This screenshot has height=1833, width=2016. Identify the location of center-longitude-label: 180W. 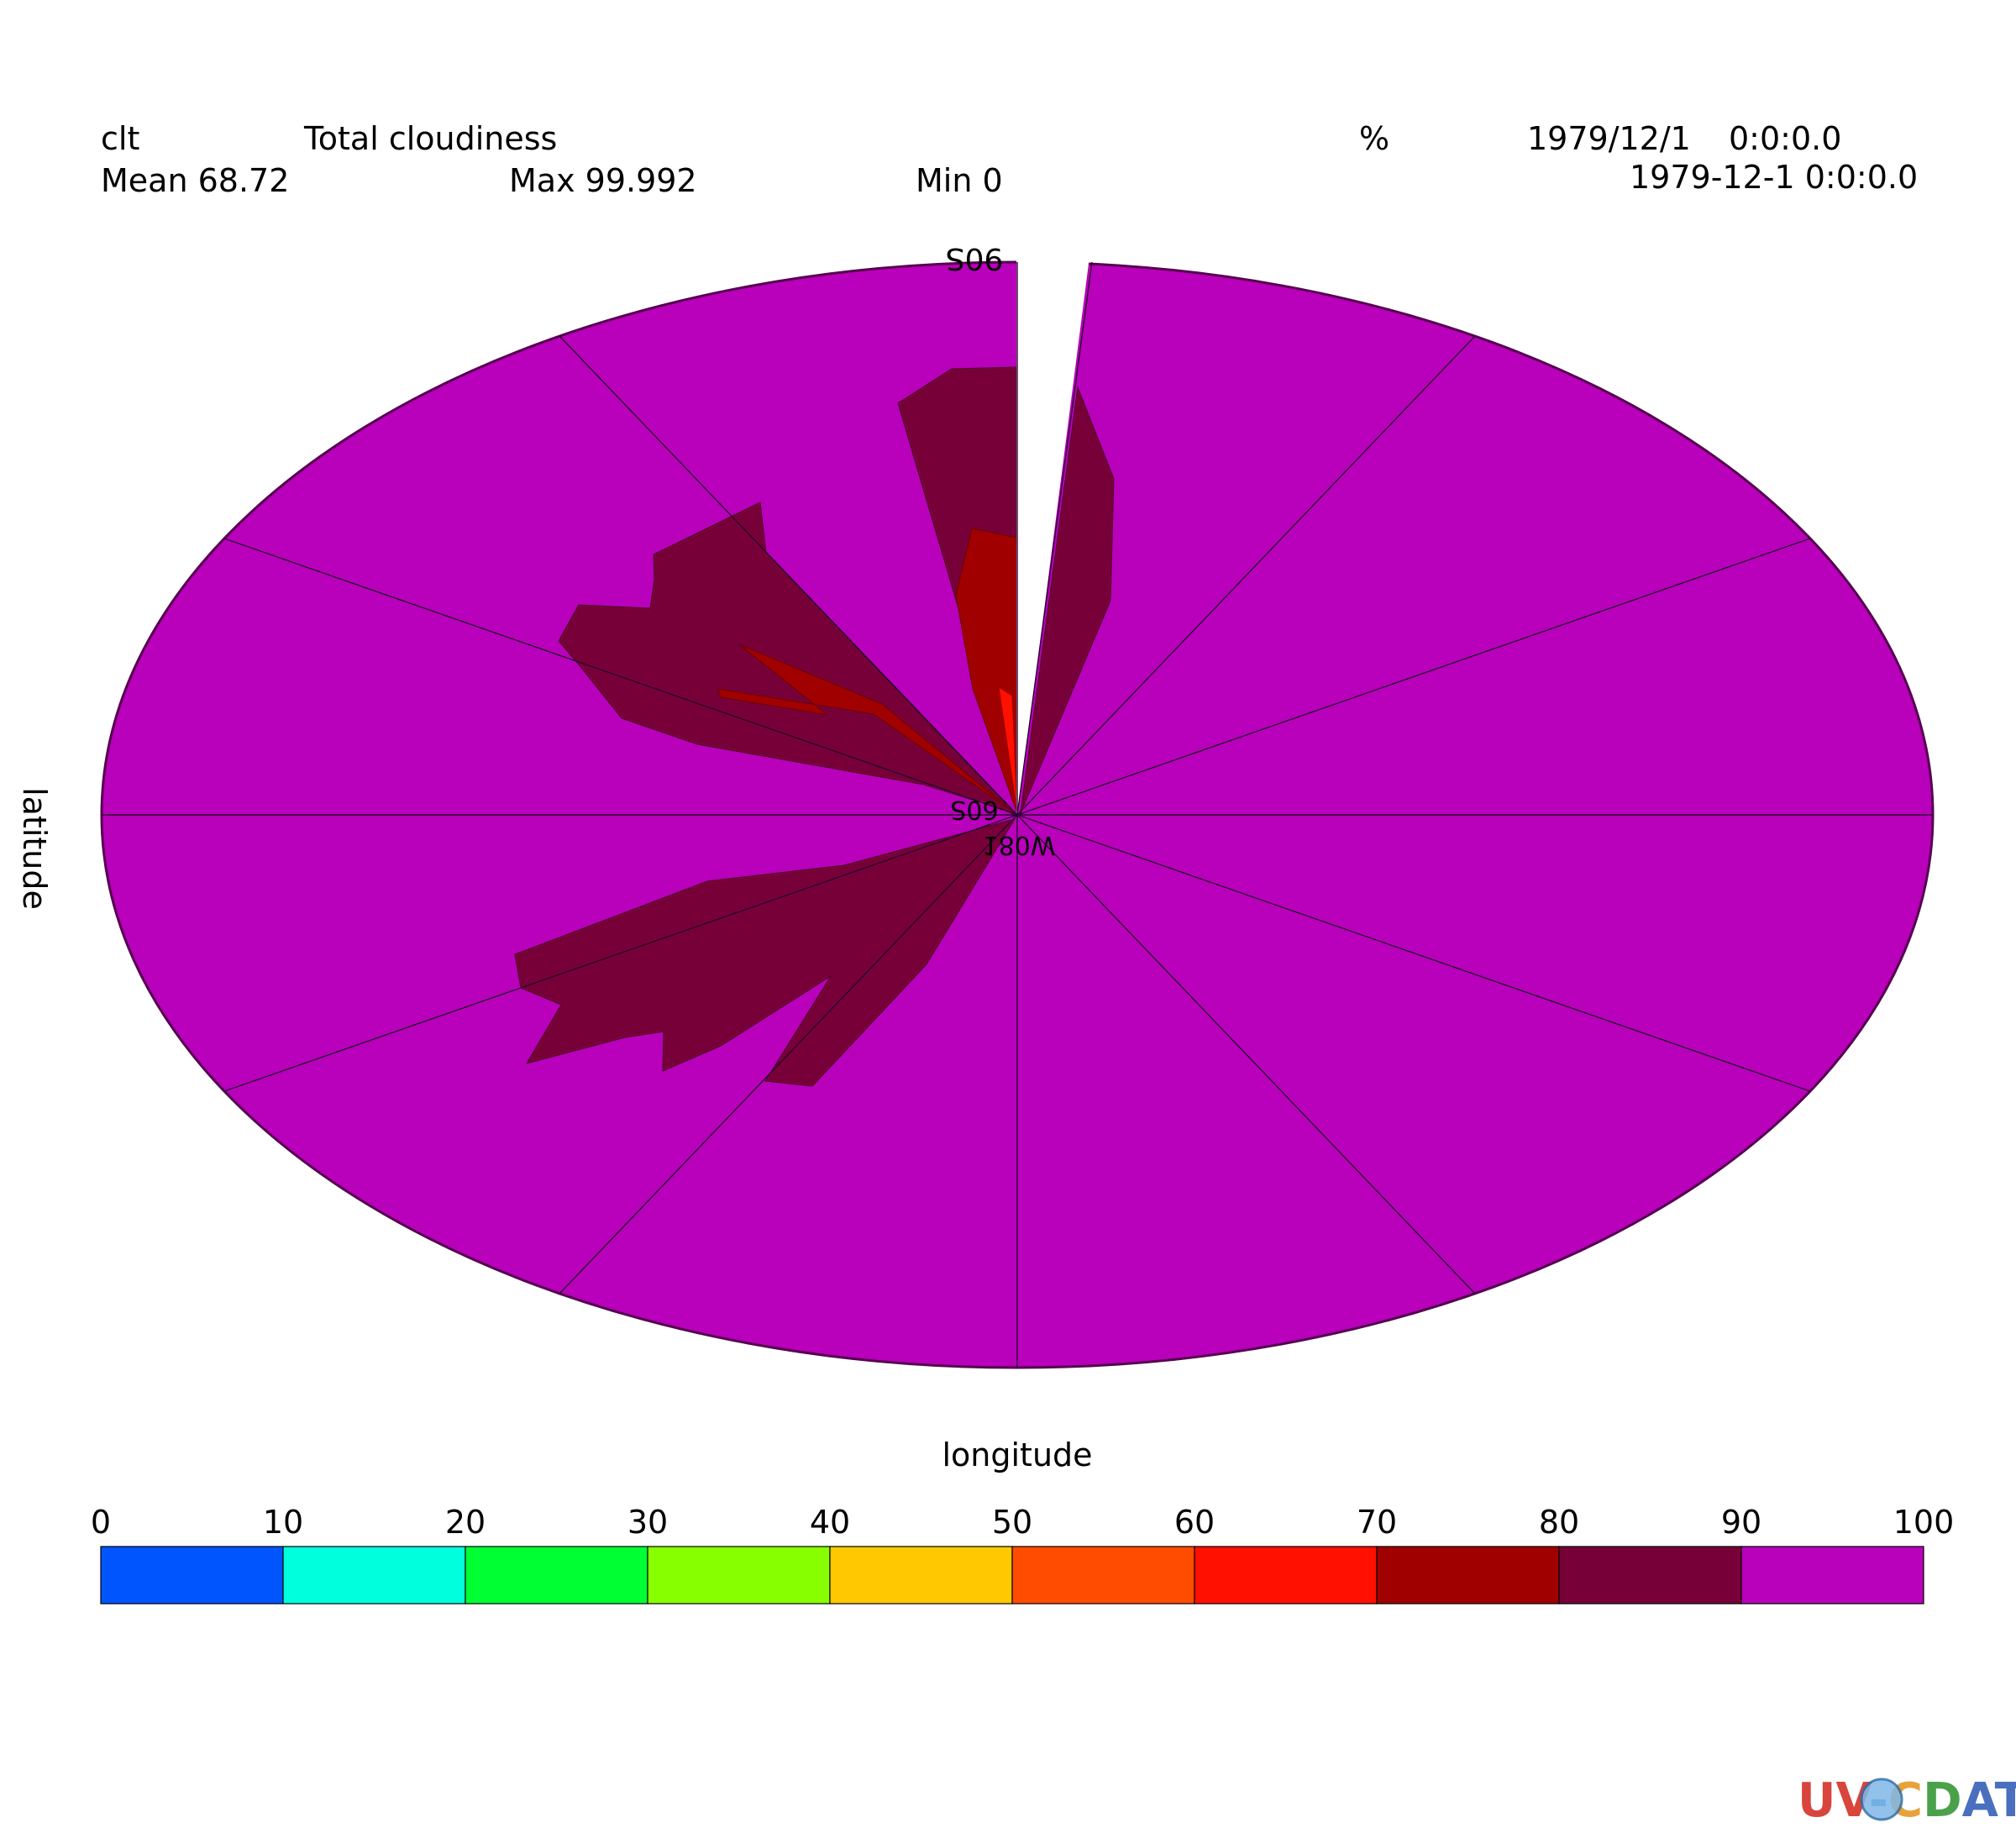
(1019, 844).